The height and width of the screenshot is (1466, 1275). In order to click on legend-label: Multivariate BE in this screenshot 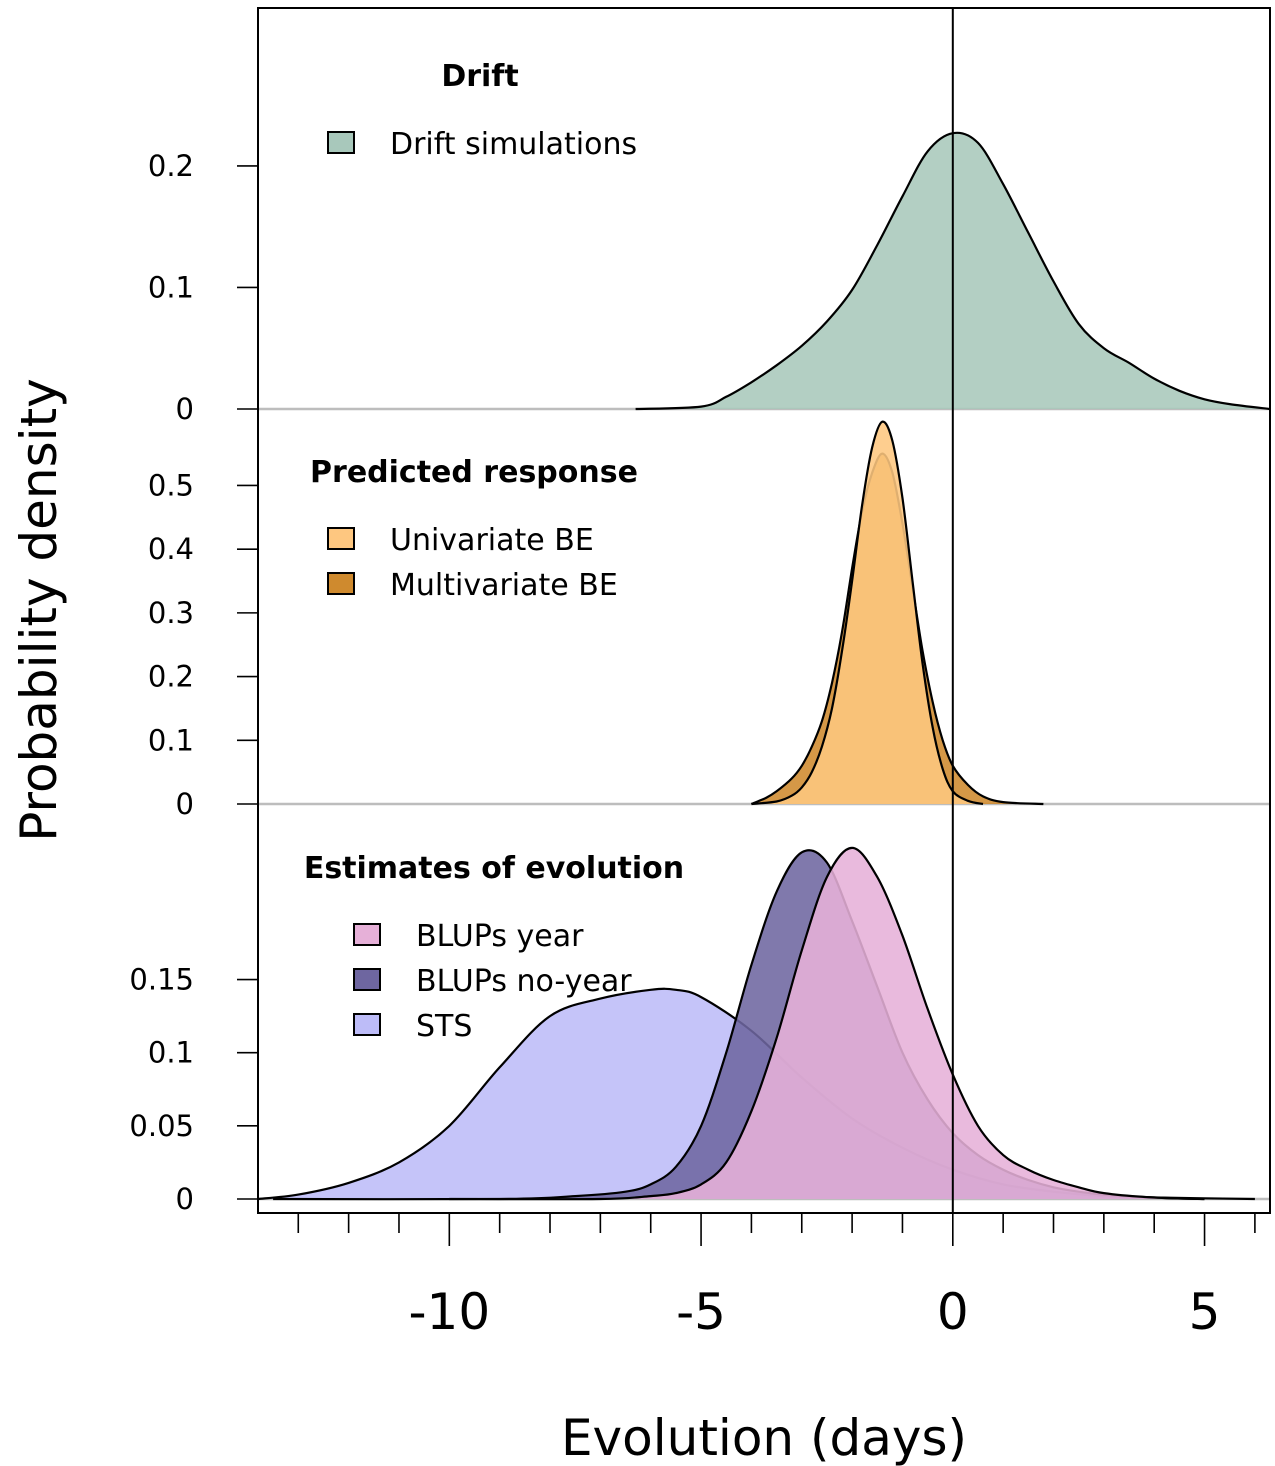, I will do `click(504, 585)`.